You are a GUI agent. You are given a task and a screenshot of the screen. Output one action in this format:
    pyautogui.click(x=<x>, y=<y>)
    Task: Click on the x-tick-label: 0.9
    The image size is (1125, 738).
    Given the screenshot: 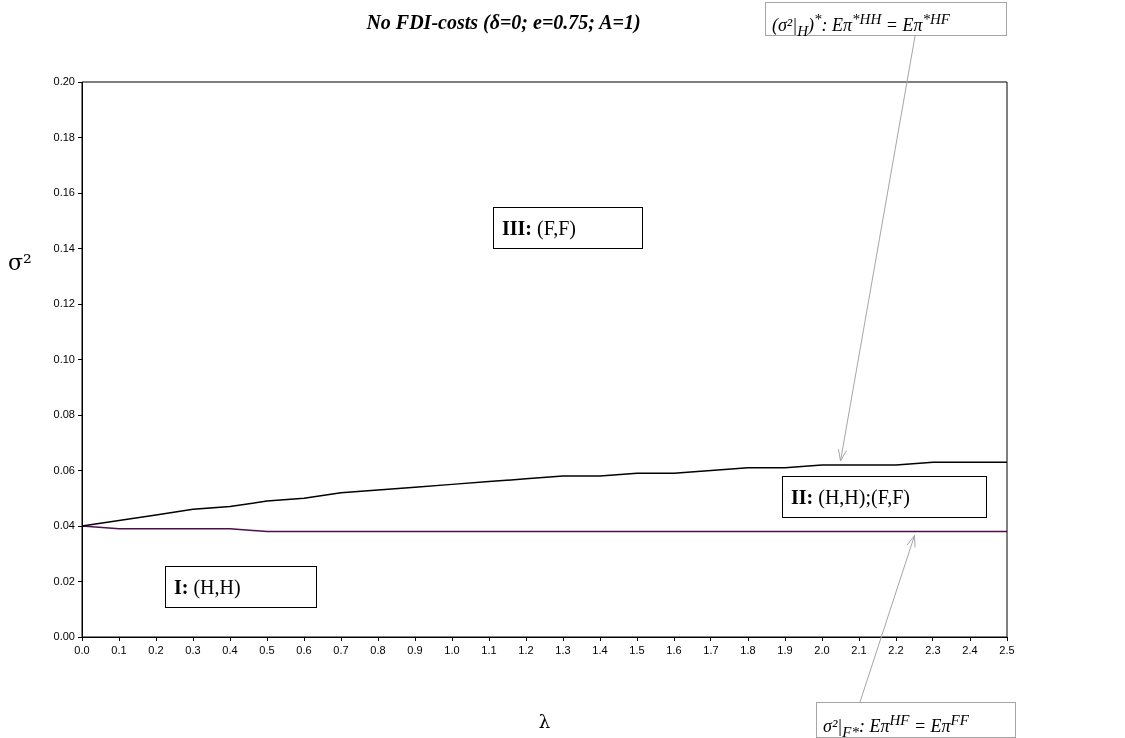 What is the action you would take?
    pyautogui.click(x=415, y=649)
    